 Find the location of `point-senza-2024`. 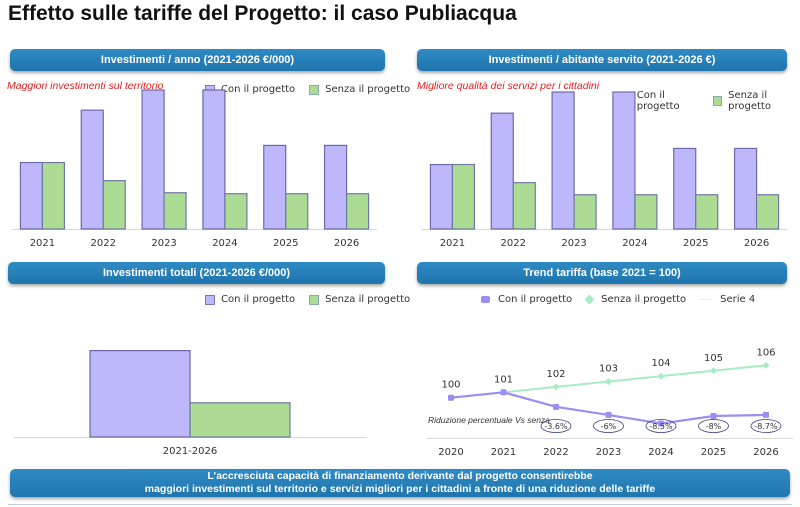

point-senza-2024 is located at coordinates (661, 376).